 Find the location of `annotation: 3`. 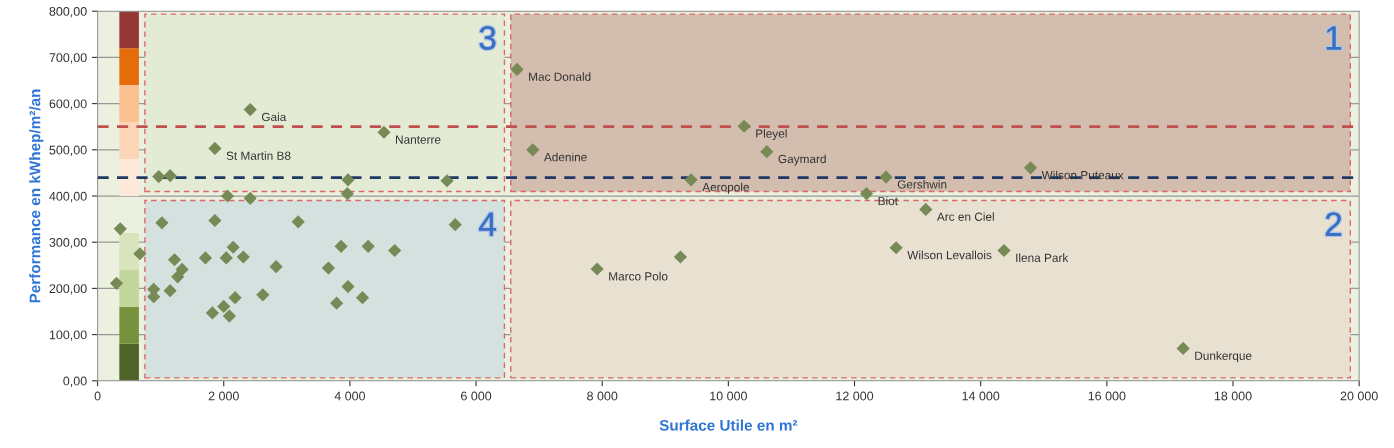

annotation: 3 is located at coordinates (487, 38).